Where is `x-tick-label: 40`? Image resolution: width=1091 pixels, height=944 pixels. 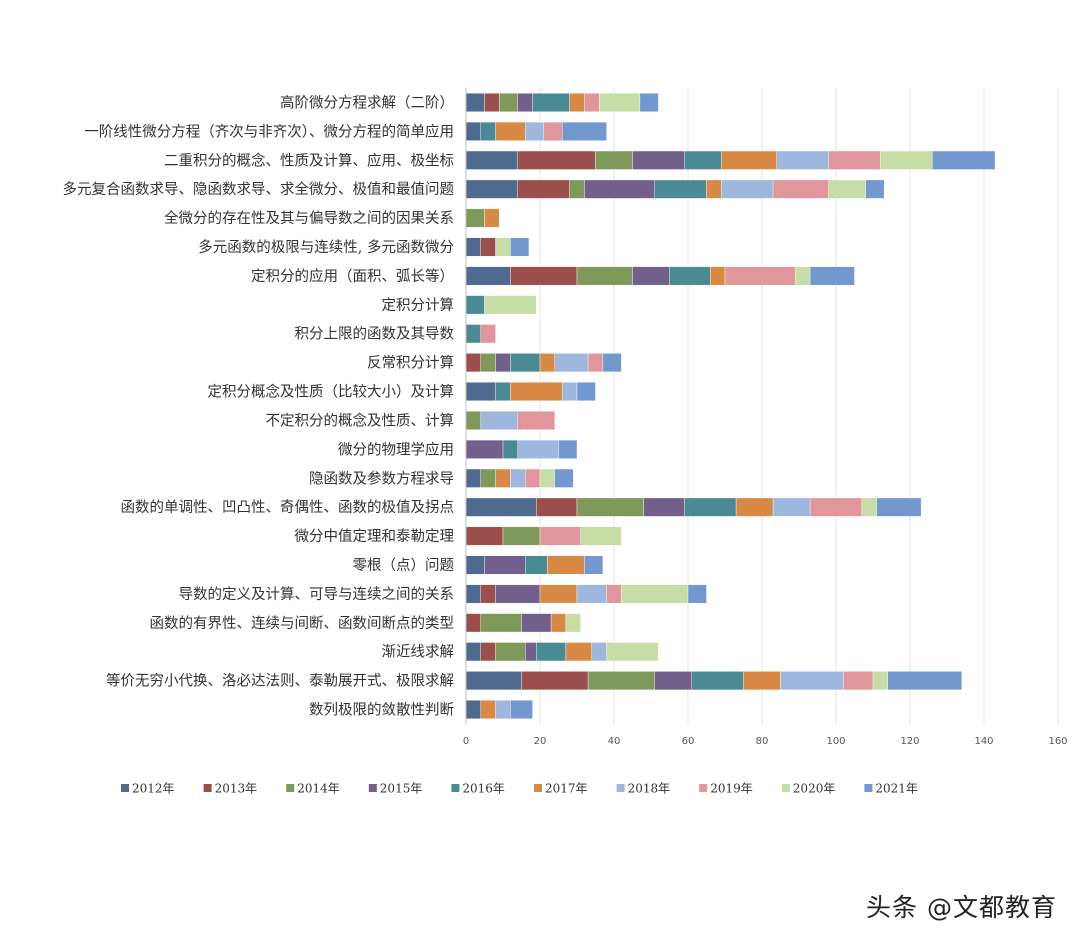
x-tick-label: 40 is located at coordinates (614, 741).